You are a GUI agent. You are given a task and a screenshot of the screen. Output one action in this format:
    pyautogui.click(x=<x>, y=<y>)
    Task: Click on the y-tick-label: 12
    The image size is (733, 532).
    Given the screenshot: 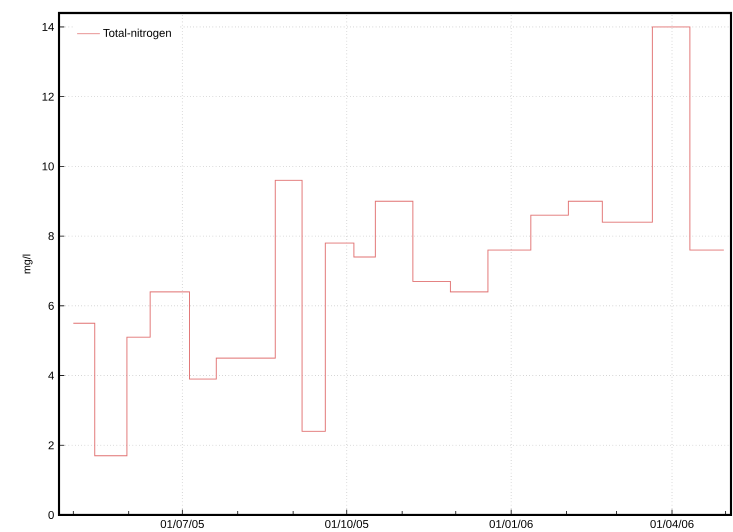 What is the action you would take?
    pyautogui.click(x=48, y=96)
    